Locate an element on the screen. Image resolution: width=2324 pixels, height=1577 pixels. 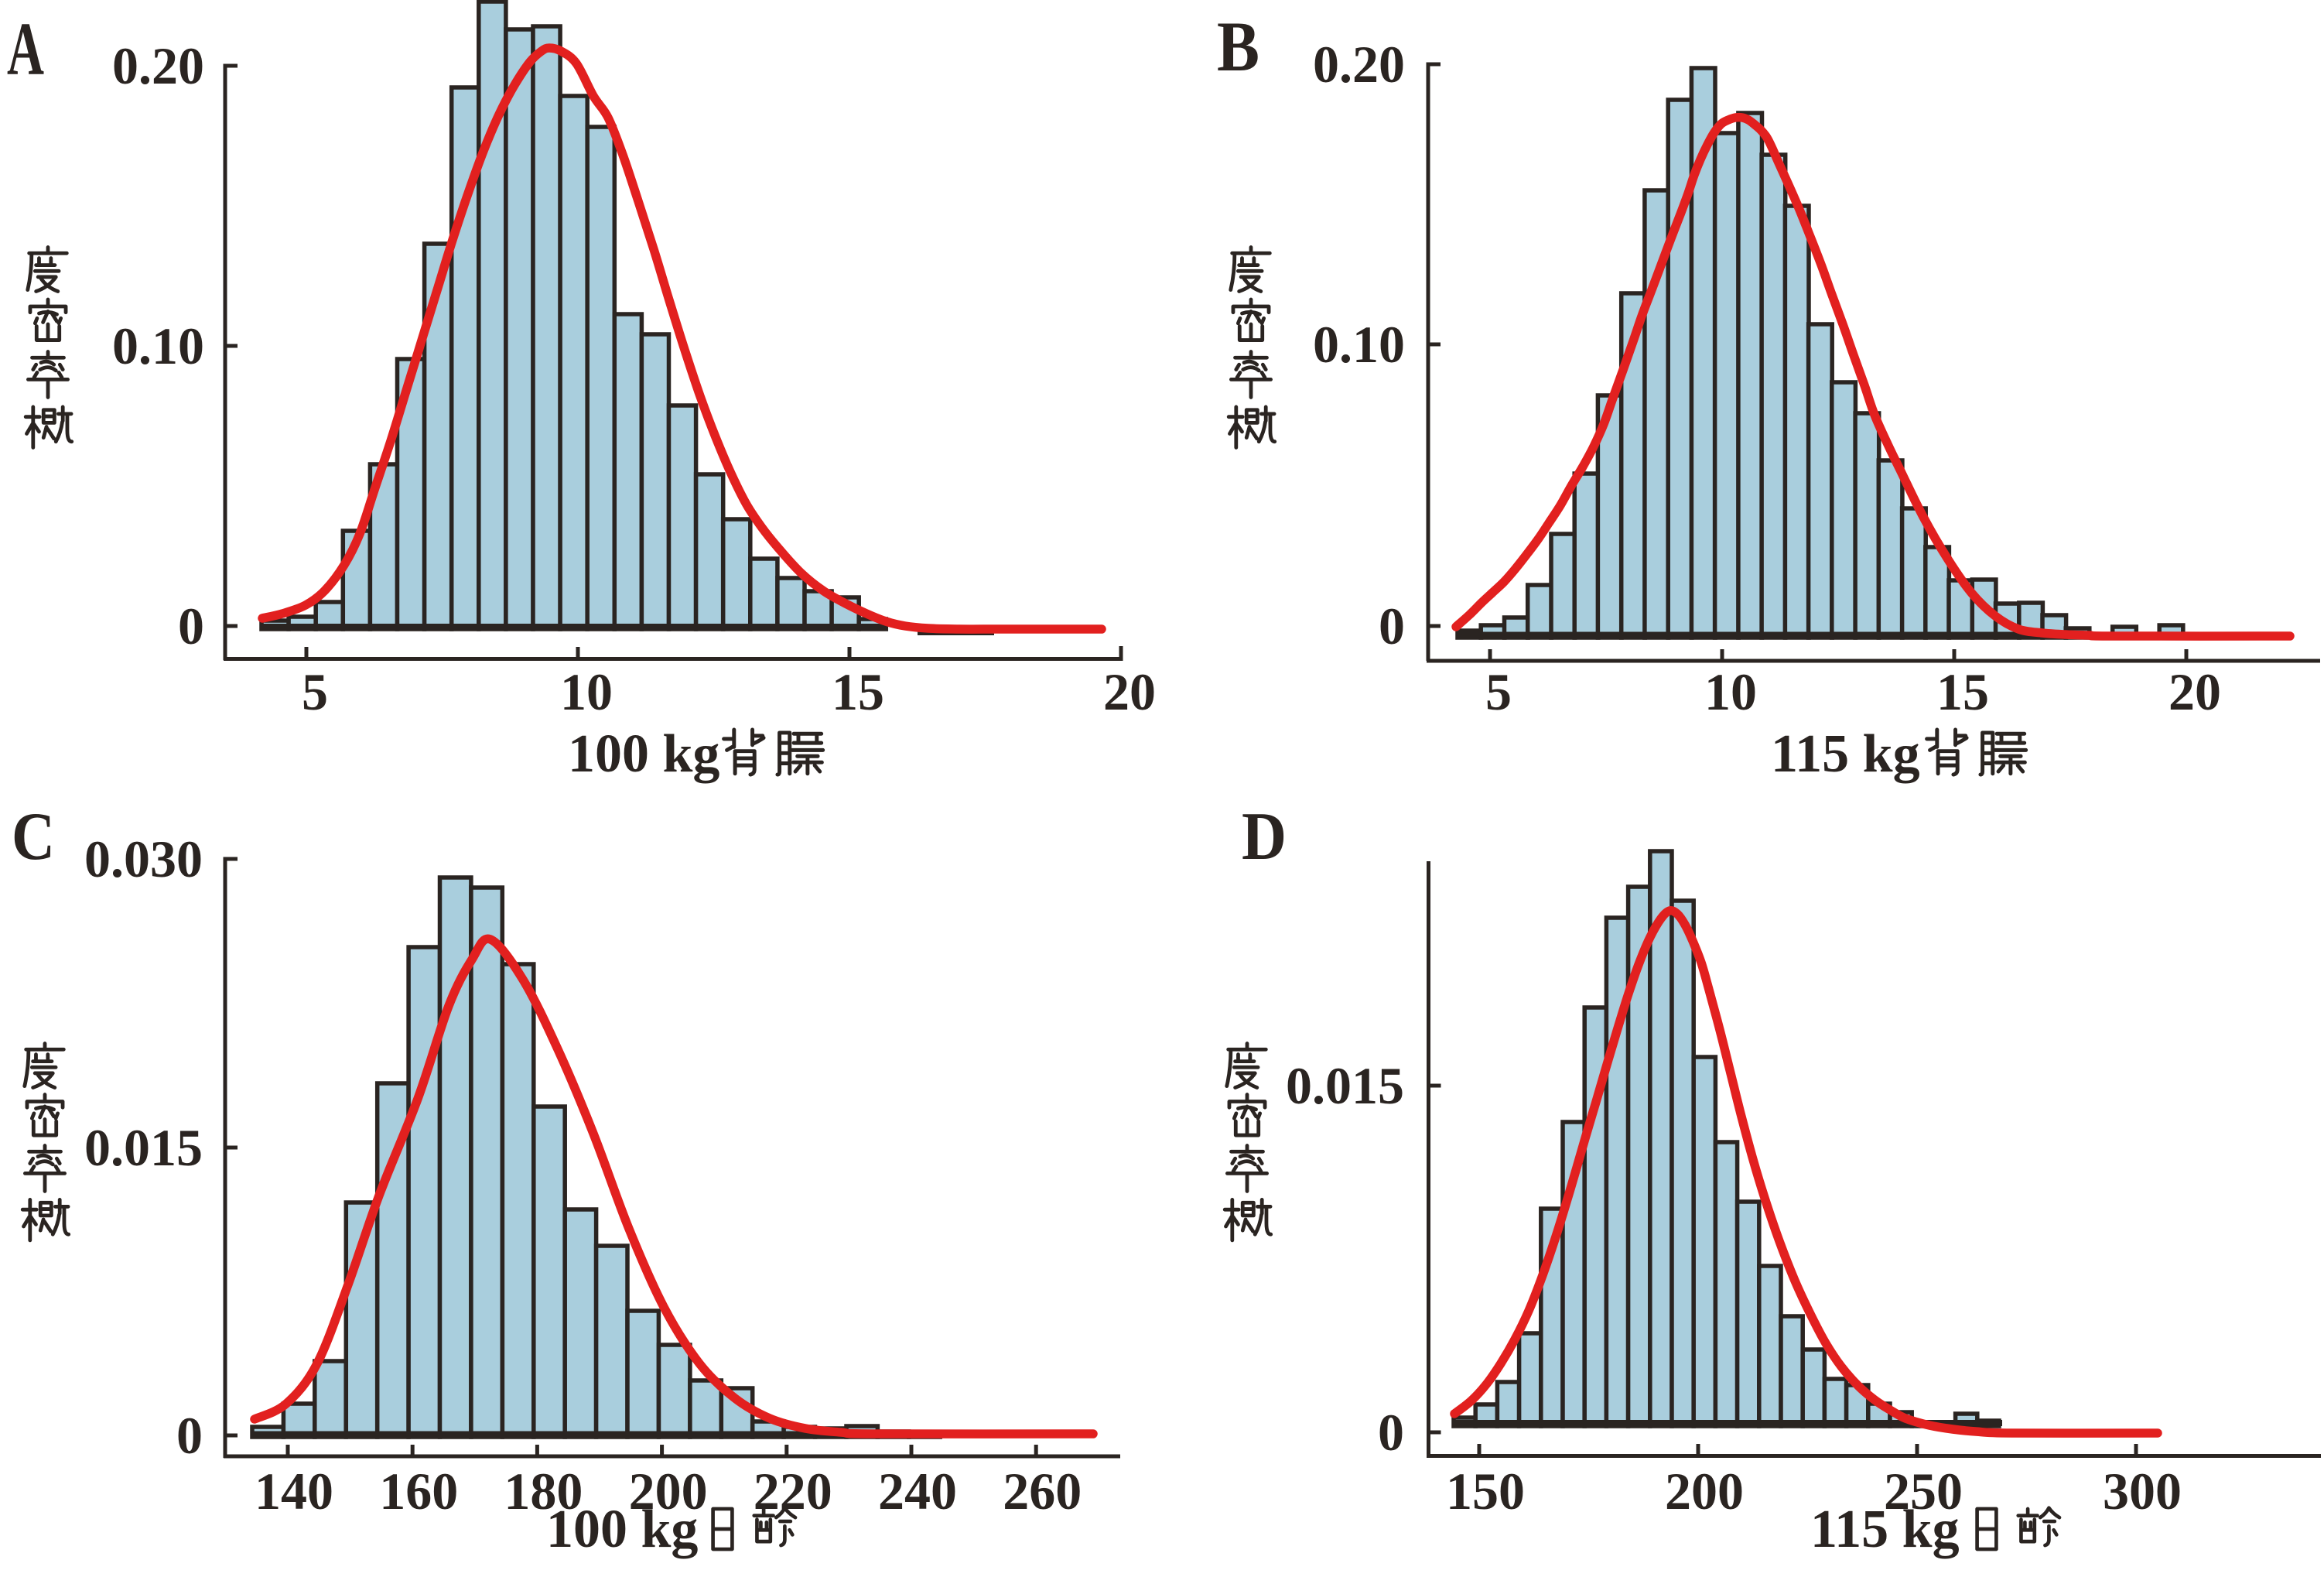
svg-text: 260 is located at coordinates (1042, 1491).